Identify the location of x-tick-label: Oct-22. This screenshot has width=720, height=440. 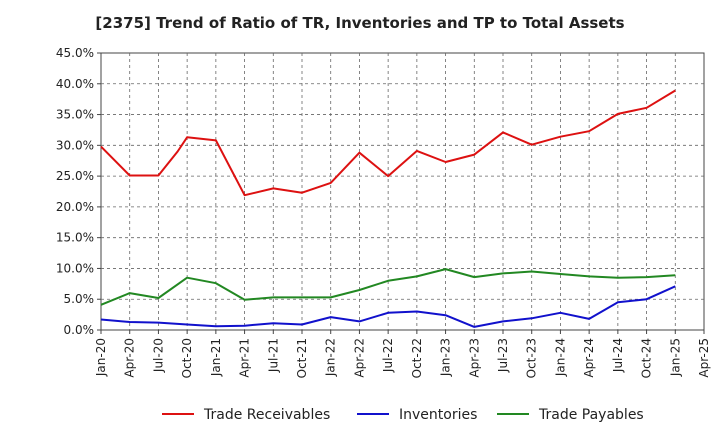
(417, 358).